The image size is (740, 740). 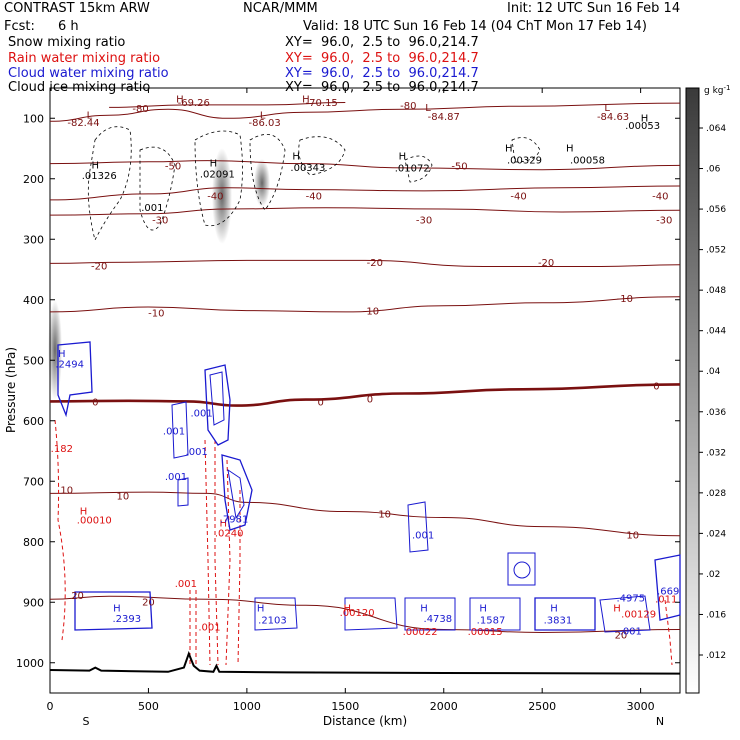 I want to click on y-tick-label: 700, so click(x=33, y=481).